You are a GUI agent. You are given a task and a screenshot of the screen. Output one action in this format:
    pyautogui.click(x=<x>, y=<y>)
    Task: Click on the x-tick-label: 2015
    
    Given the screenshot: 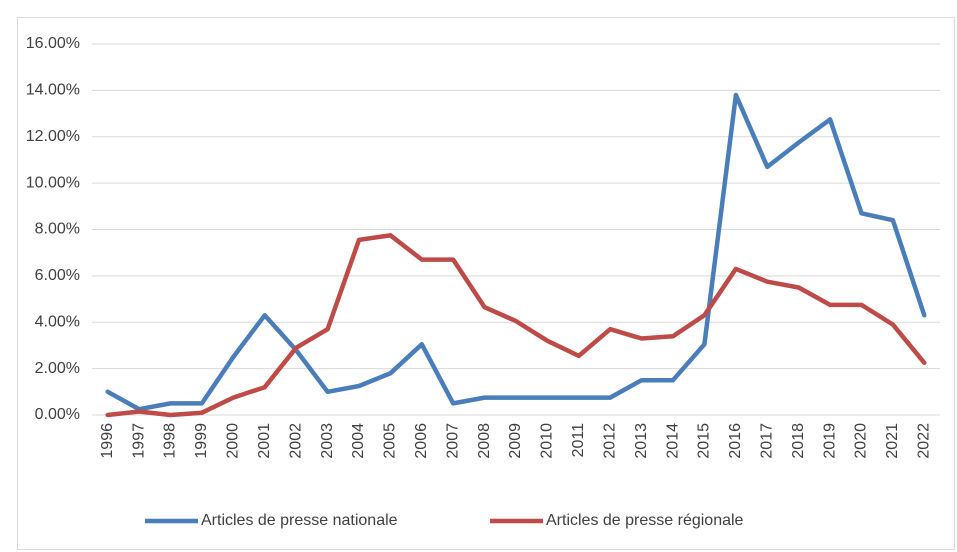 What is the action you would take?
    pyautogui.click(x=704, y=441)
    